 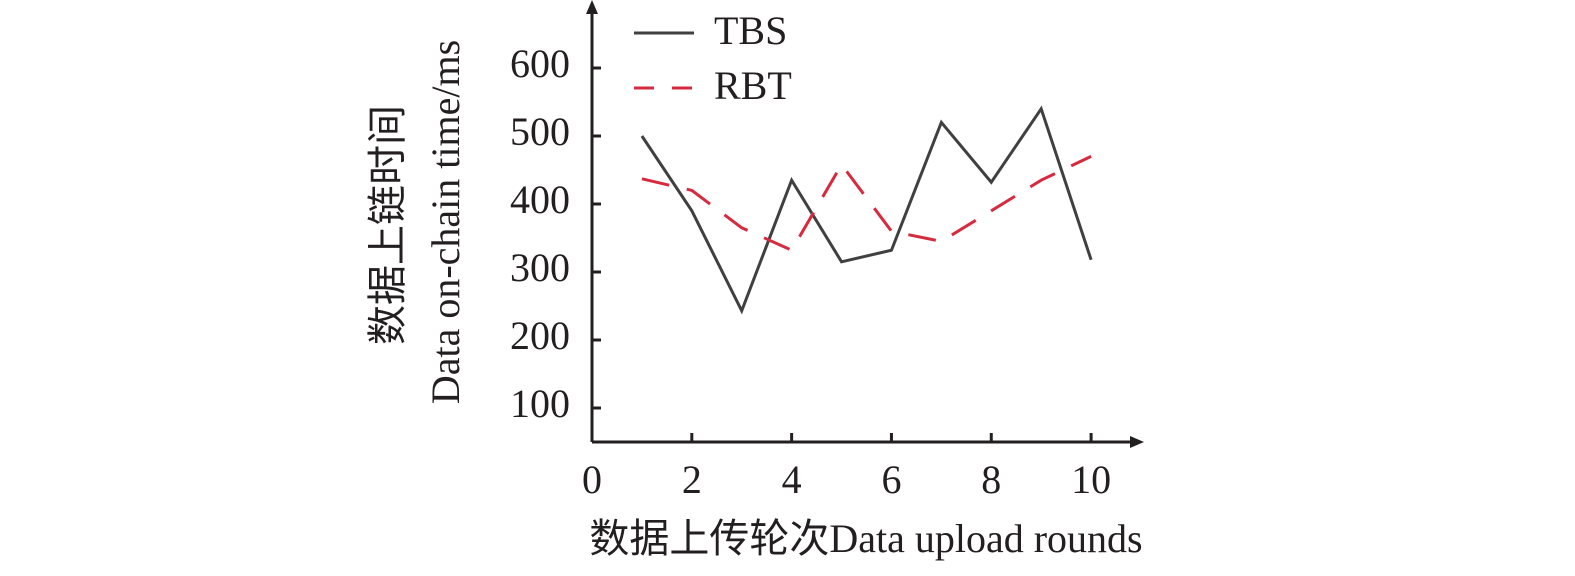 What do you see at coordinates (692, 479) in the screenshot?
I see `x-tick-label: 2` at bounding box center [692, 479].